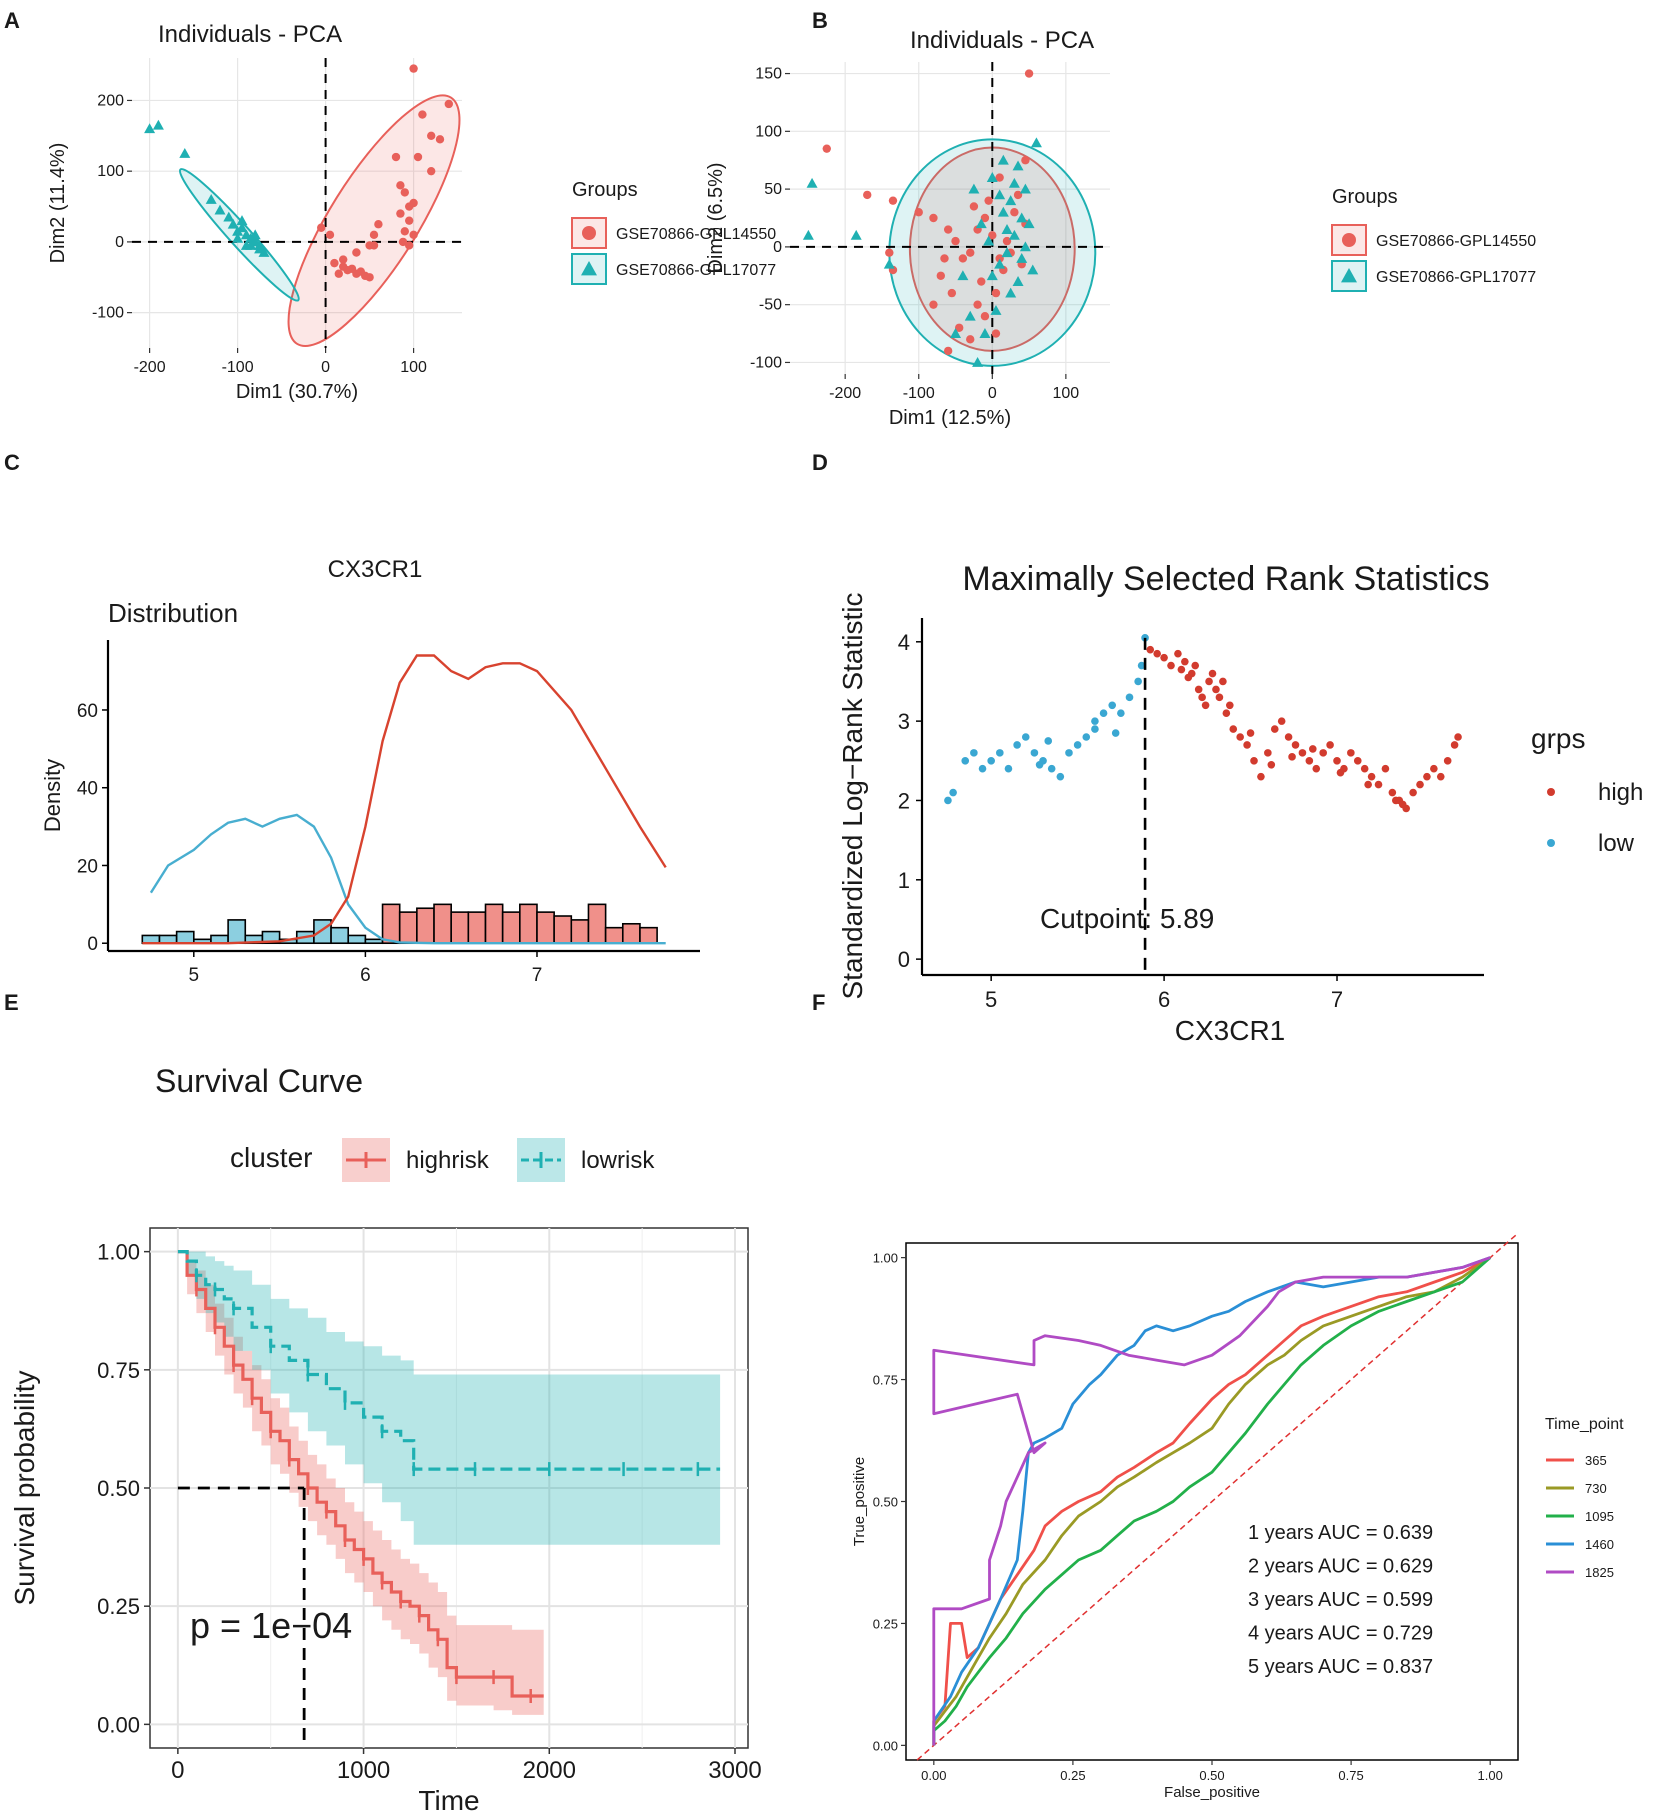  I want to click on y-tick-label: 0.25, so click(885, 1623).